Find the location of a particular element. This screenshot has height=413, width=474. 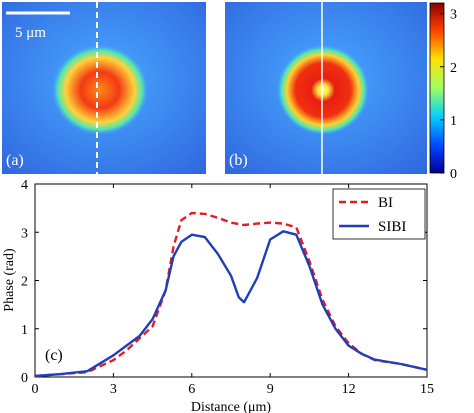

panel-c-label: (c) is located at coordinates (54, 355).